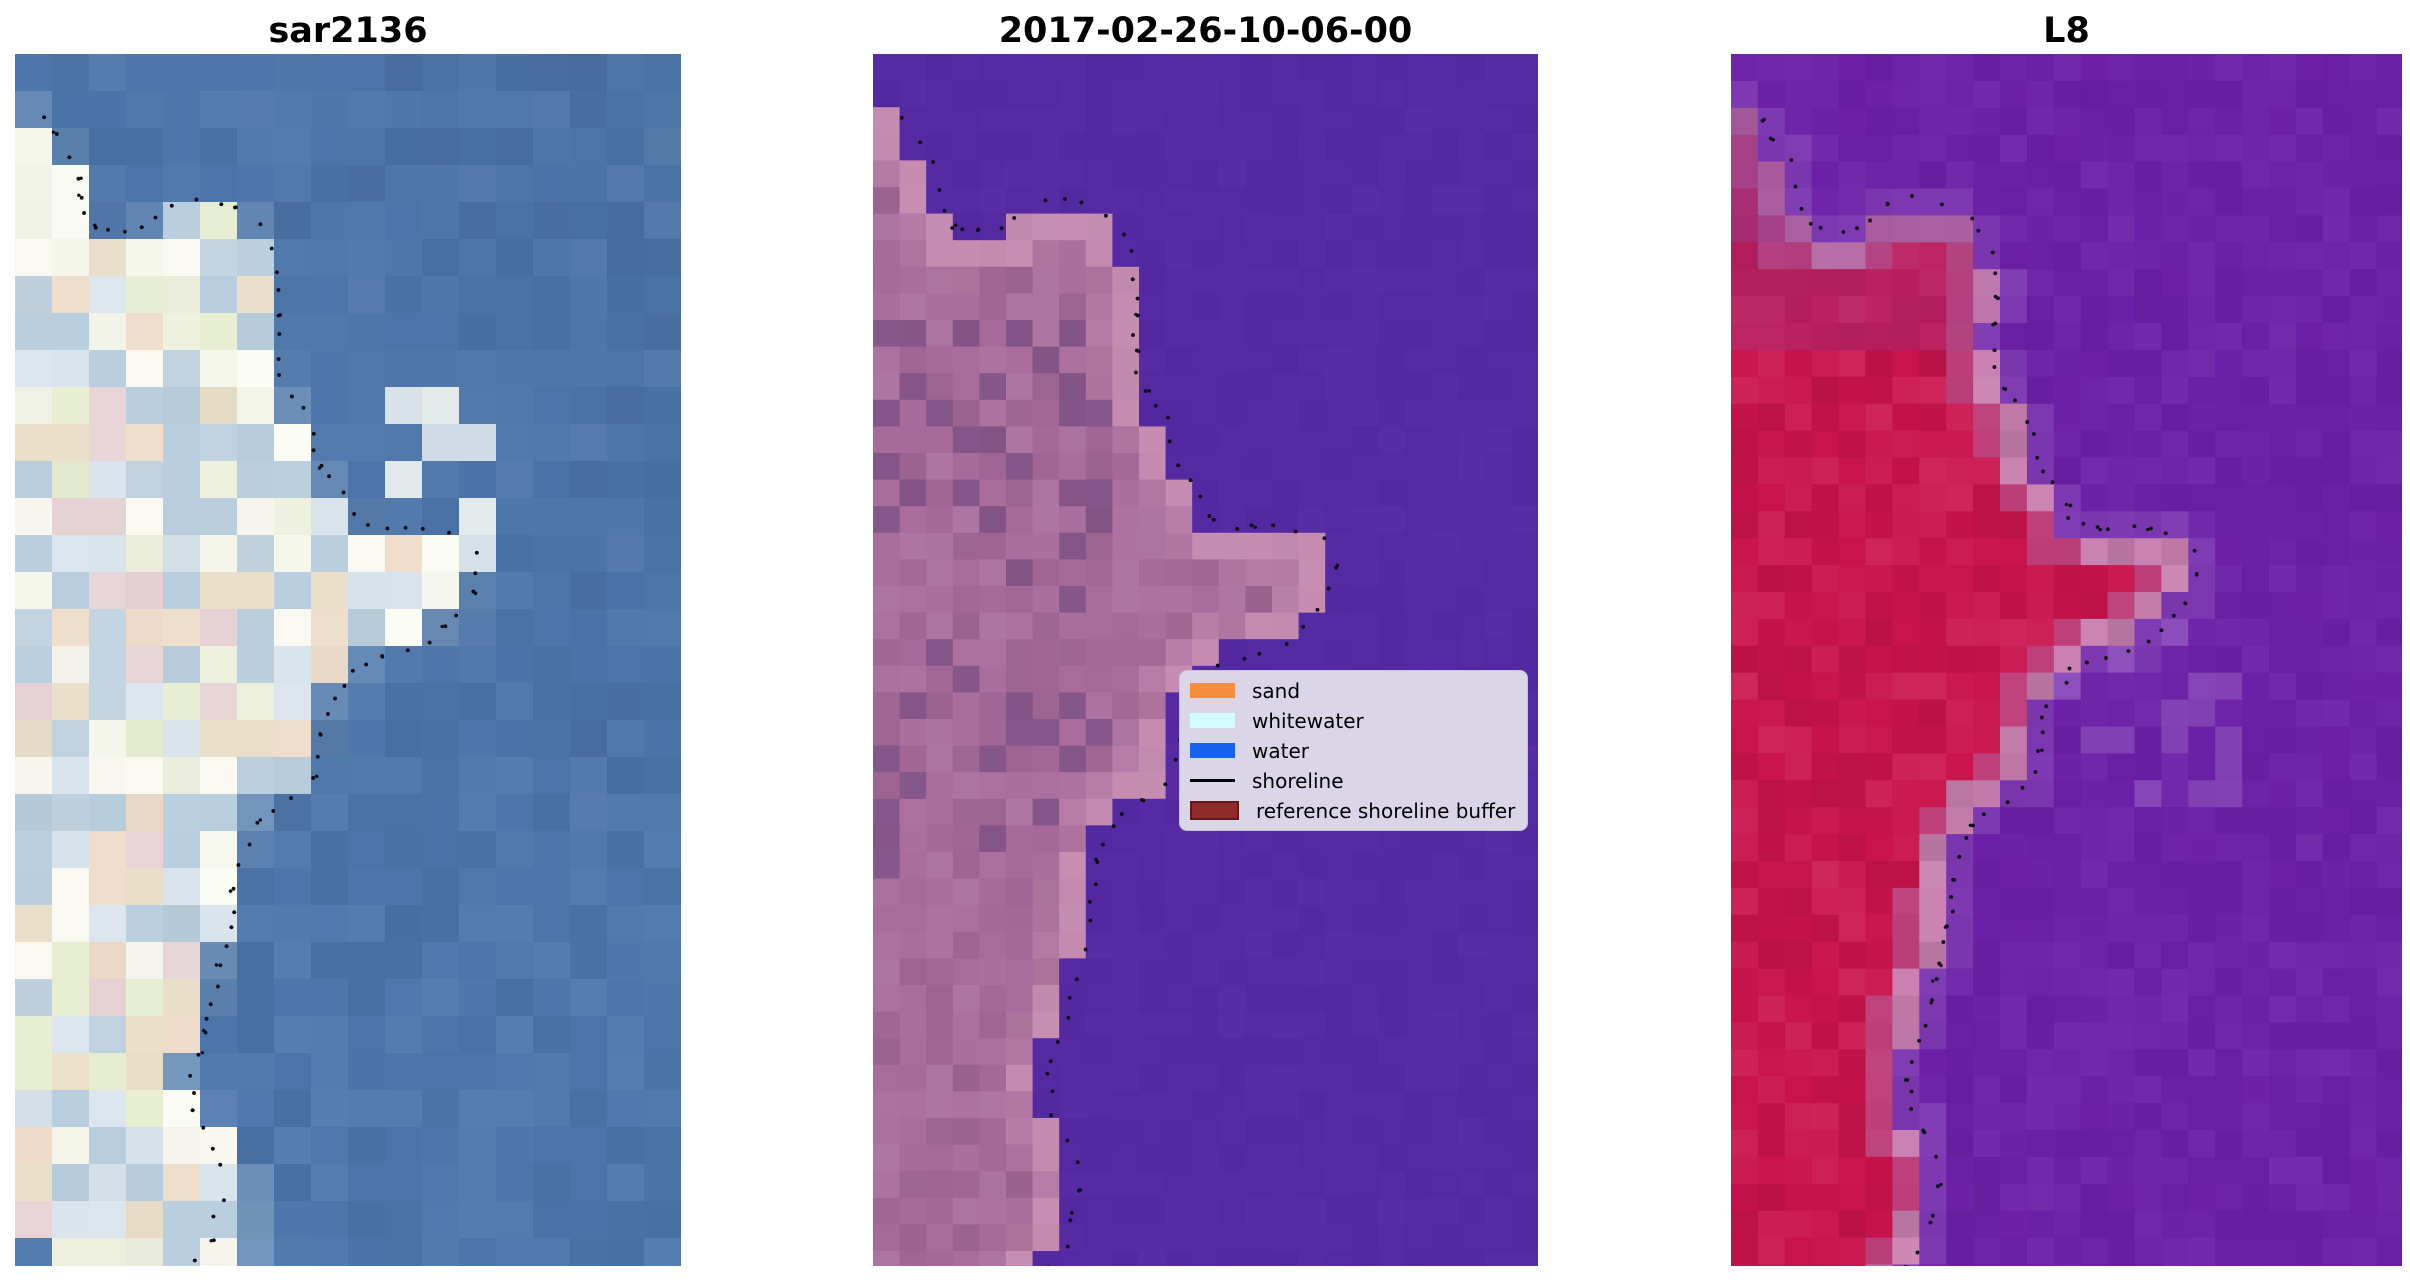  What do you see at coordinates (1212, 690) in the screenshot?
I see `sand-swatch` at bounding box center [1212, 690].